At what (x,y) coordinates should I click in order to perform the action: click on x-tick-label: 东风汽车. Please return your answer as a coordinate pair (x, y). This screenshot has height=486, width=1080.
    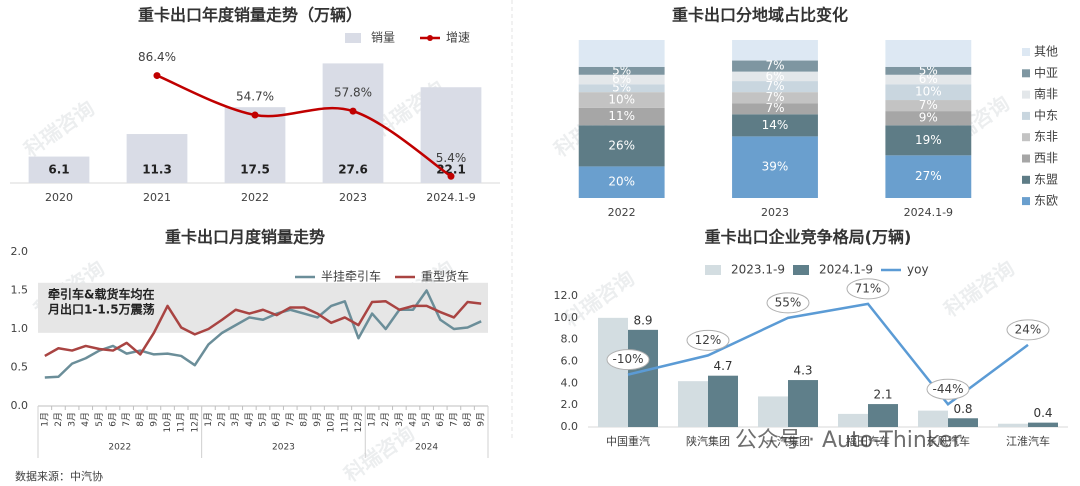
    Looking at the image, I should click on (948, 441).